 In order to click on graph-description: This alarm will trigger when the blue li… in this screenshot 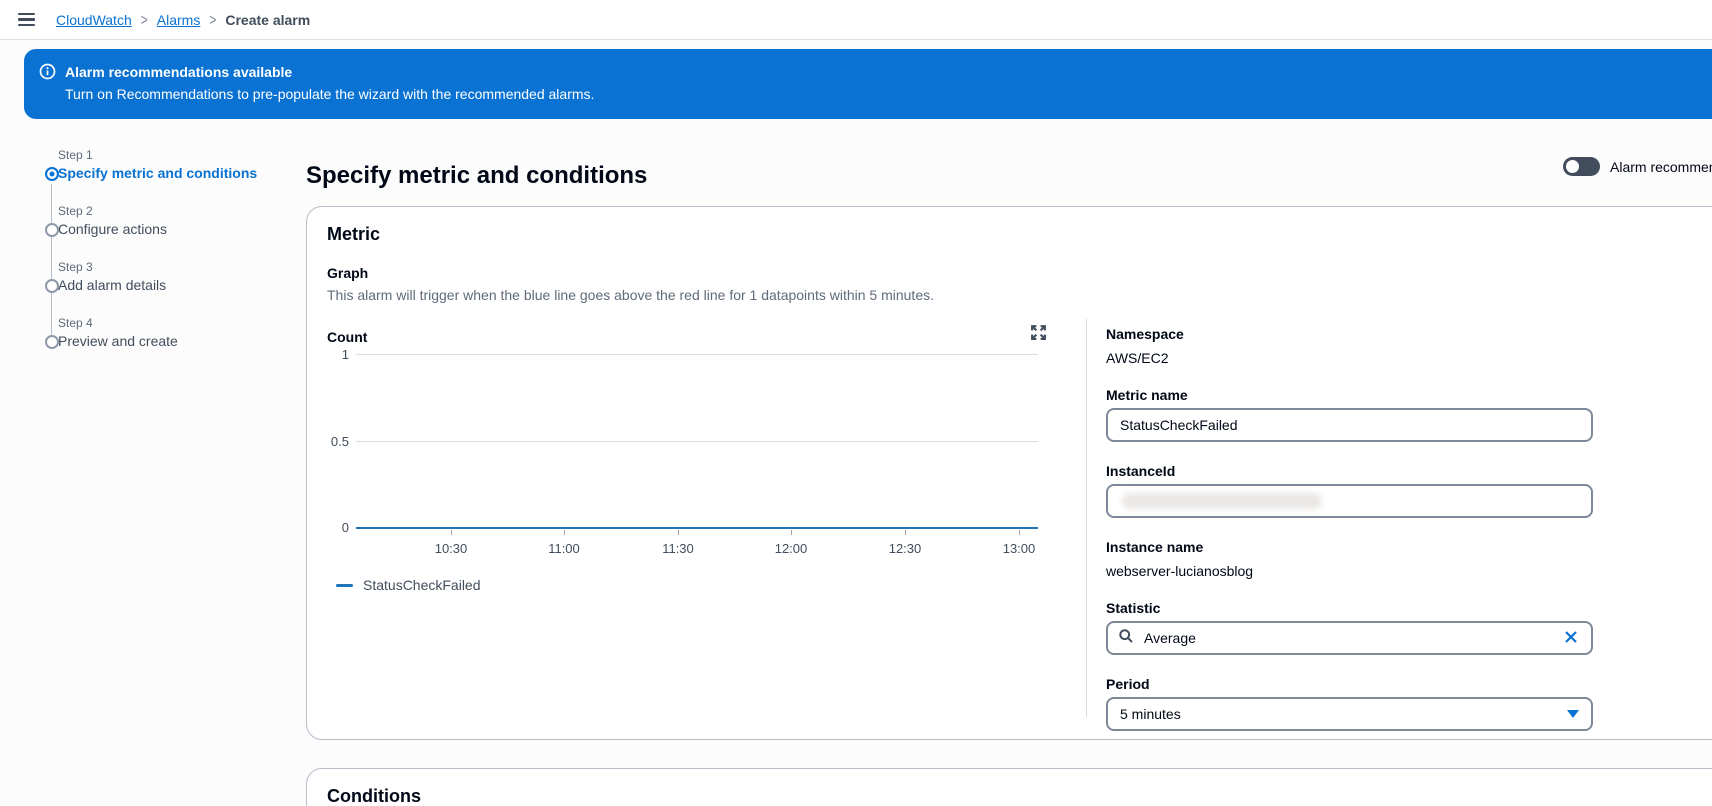, I will do `click(630, 295)`.